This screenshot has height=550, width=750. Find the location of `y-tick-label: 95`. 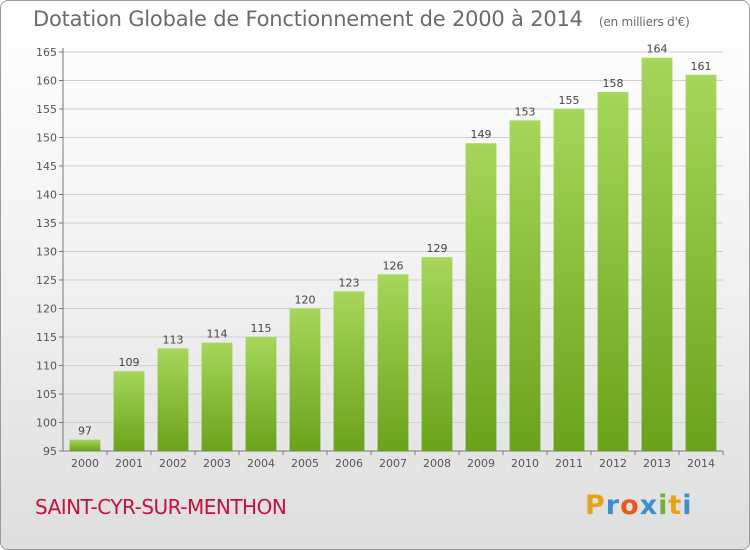

y-tick-label: 95 is located at coordinates (50, 451).